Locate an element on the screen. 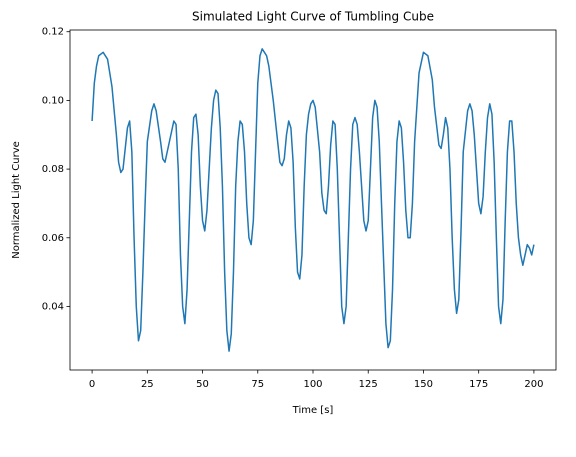  x-tick-label: 25 is located at coordinates (147, 384).